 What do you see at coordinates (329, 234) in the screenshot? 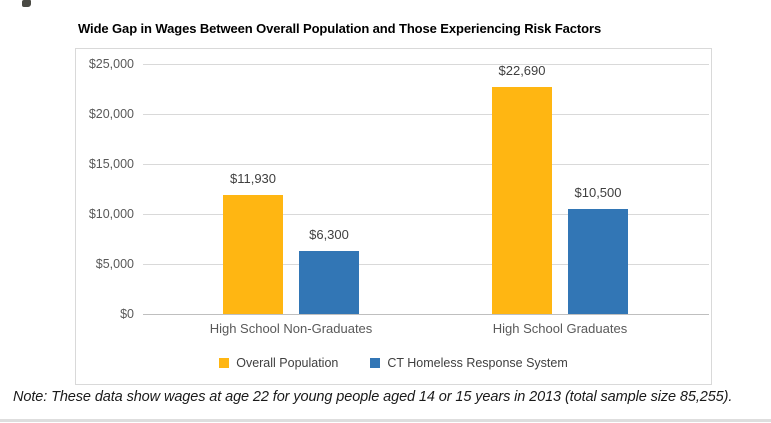
I see `bar-value-label: $6,300` at bounding box center [329, 234].